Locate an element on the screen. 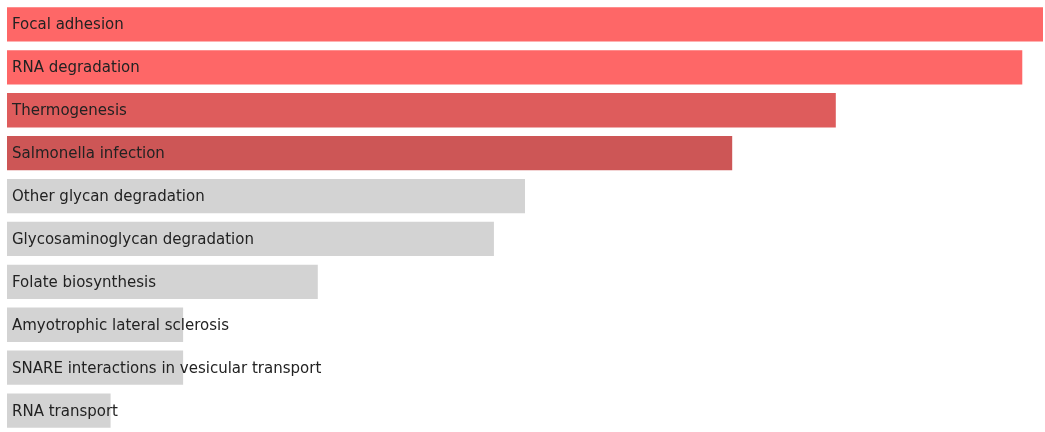 The height and width of the screenshot is (432, 1045). y-tick-label: RNA transport is located at coordinates (65, 410).